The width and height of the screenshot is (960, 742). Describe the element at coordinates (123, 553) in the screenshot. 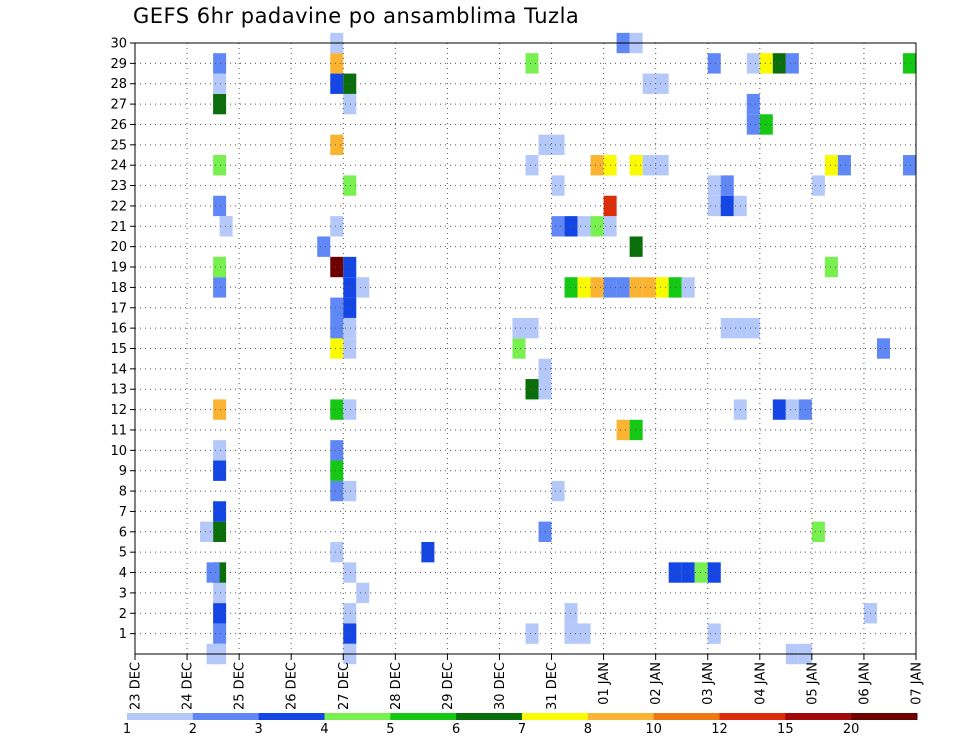

I see `y-tick-label: 5` at that location.